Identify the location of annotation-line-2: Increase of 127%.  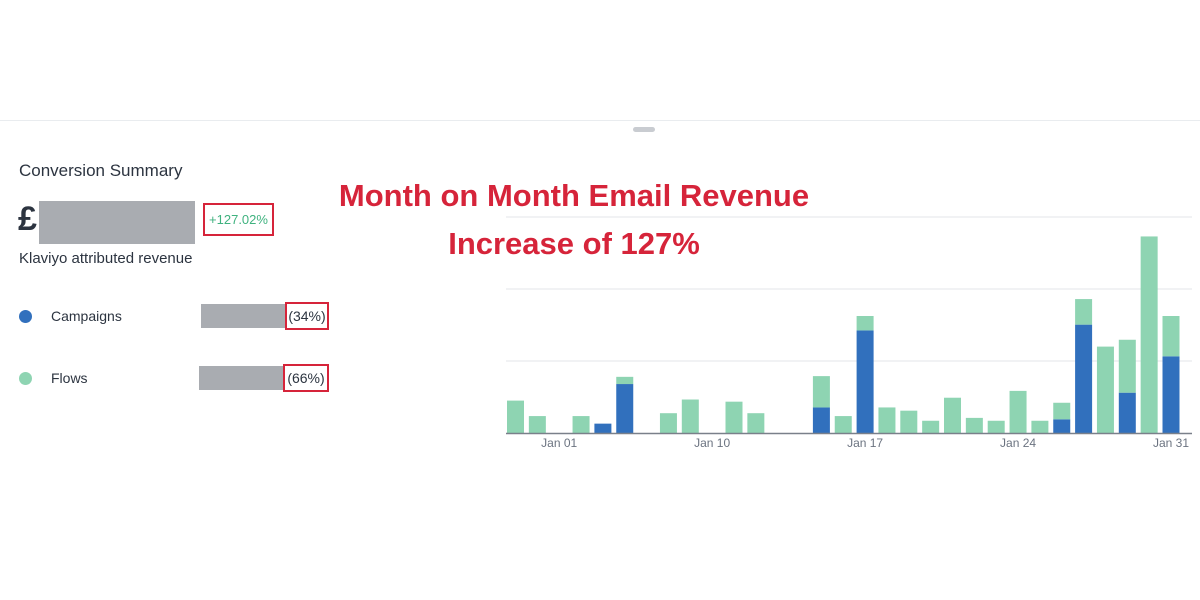
(574, 243).